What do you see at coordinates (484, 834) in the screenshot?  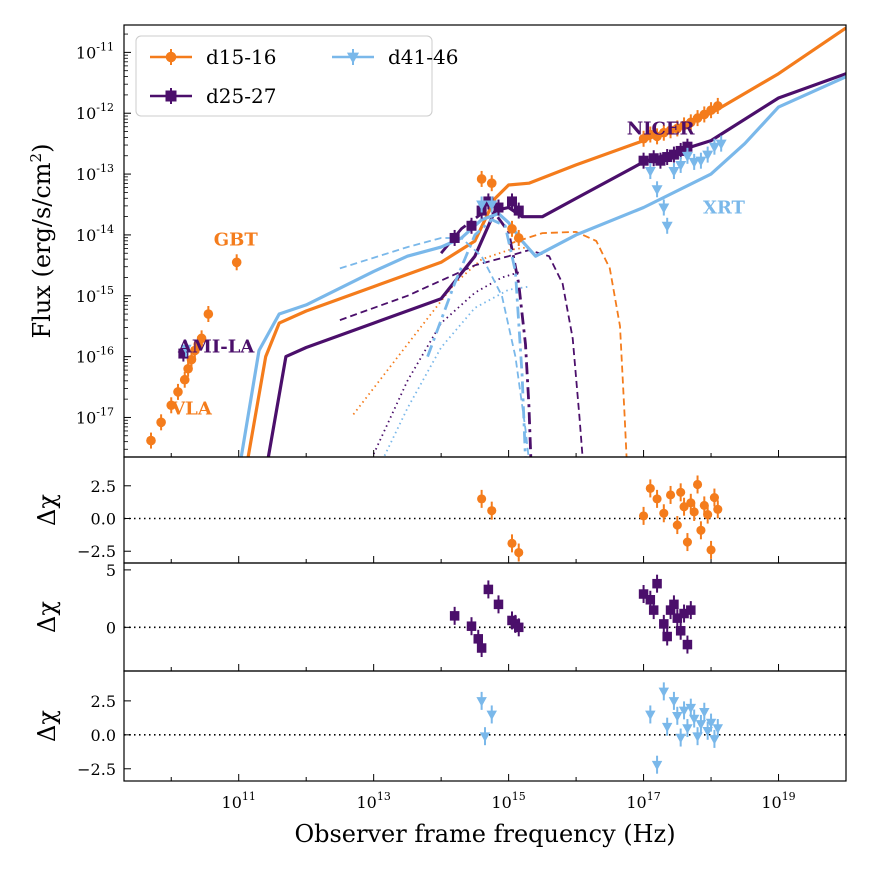 I see `x-axis-label: Observer frame frequency (Hz)` at bounding box center [484, 834].